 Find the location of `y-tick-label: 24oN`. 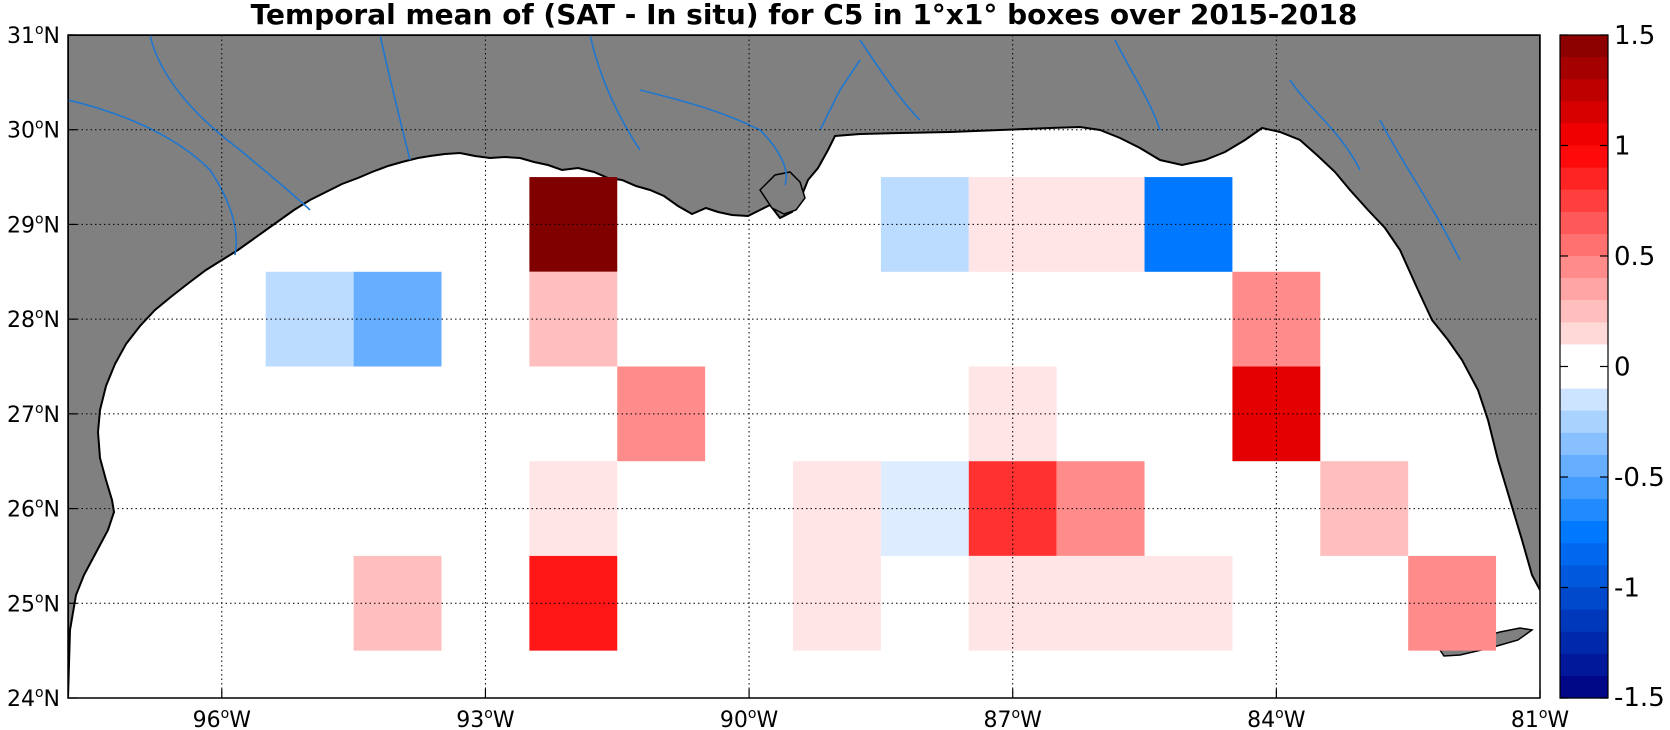

y-tick-label: 24oN is located at coordinates (33, 698).